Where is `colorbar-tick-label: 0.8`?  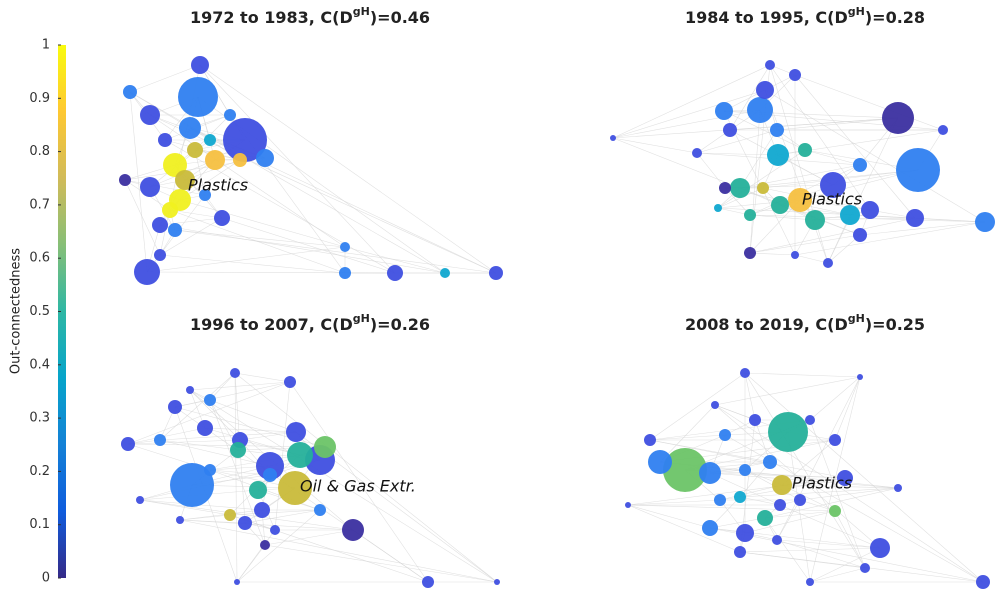 colorbar-tick-label: 0.8 is located at coordinates (39, 151).